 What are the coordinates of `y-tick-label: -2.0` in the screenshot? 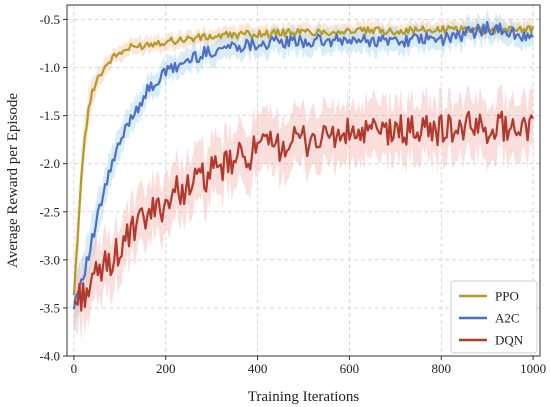 It's located at (49, 163).